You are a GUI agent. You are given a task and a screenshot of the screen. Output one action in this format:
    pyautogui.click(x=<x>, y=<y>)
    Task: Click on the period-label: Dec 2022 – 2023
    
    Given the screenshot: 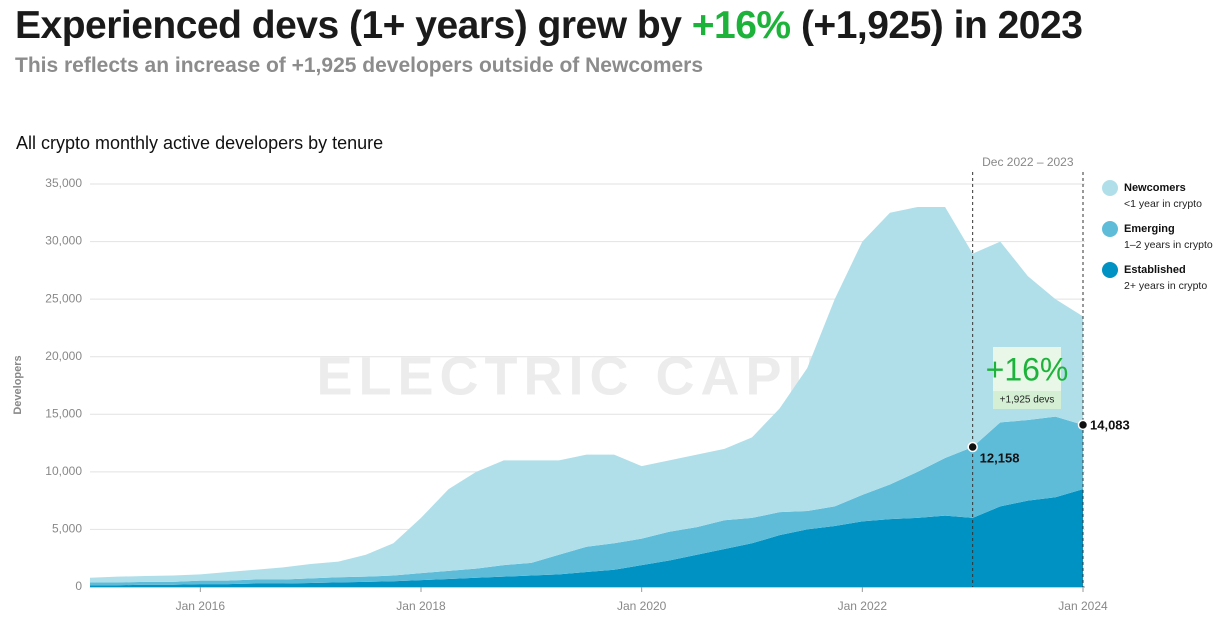 What is the action you would take?
    pyautogui.click(x=1028, y=162)
    